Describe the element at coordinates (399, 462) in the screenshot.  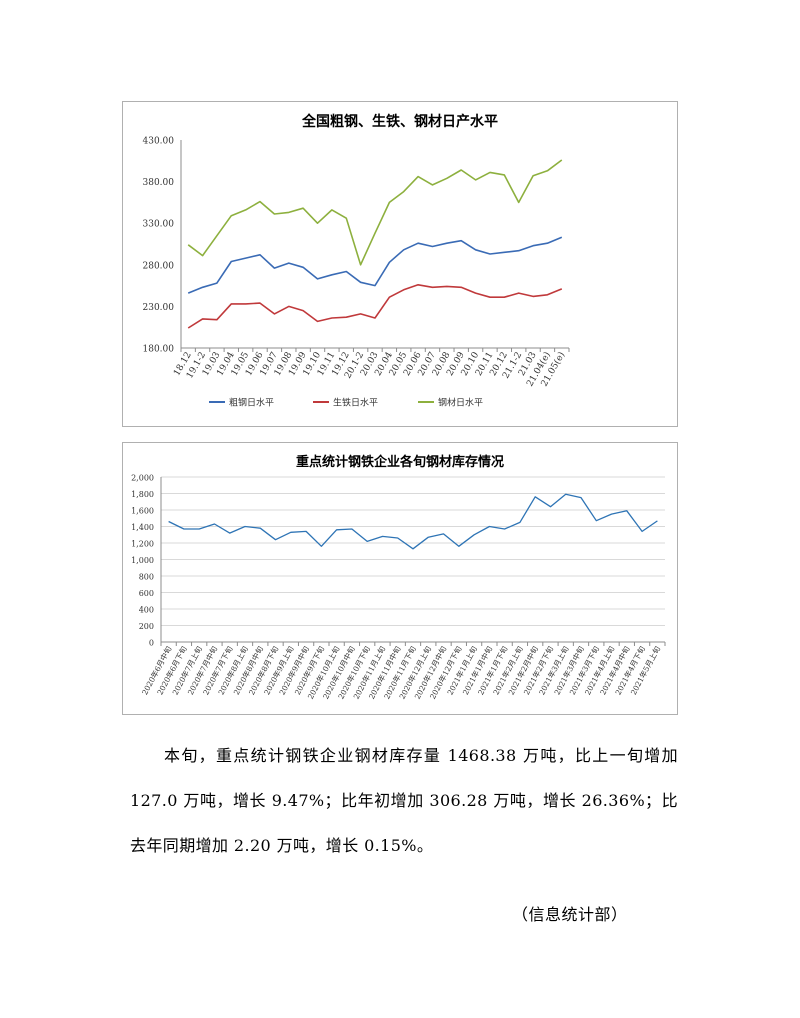
I see `steel-inventory-chart-title: 重点统计钢铁企业各旬钢材库存情况` at that location.